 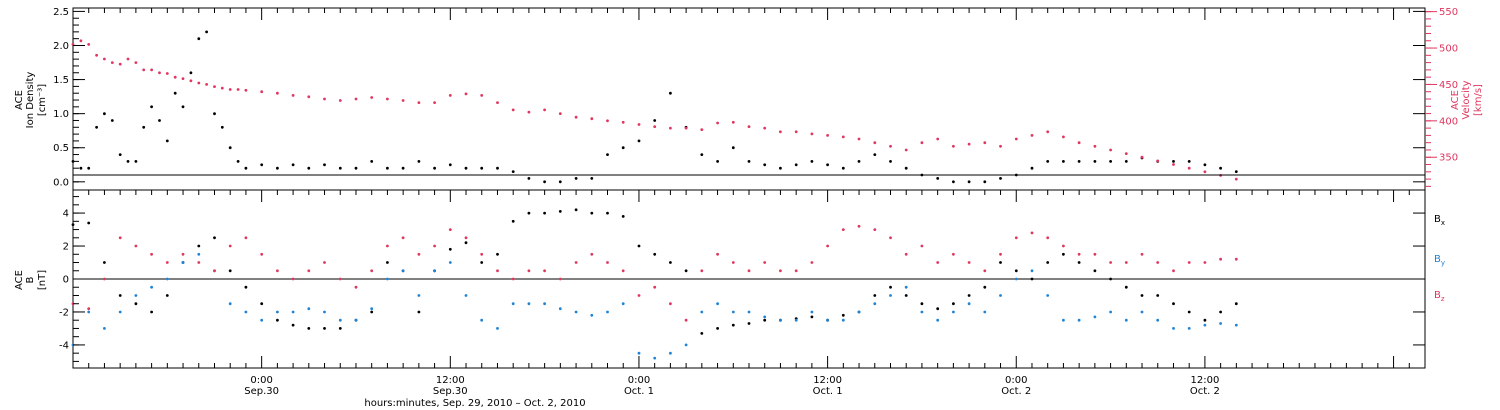 What do you see at coordinates (450, 391) in the screenshot?
I see `date-tick-label: Sep.30` at bounding box center [450, 391].